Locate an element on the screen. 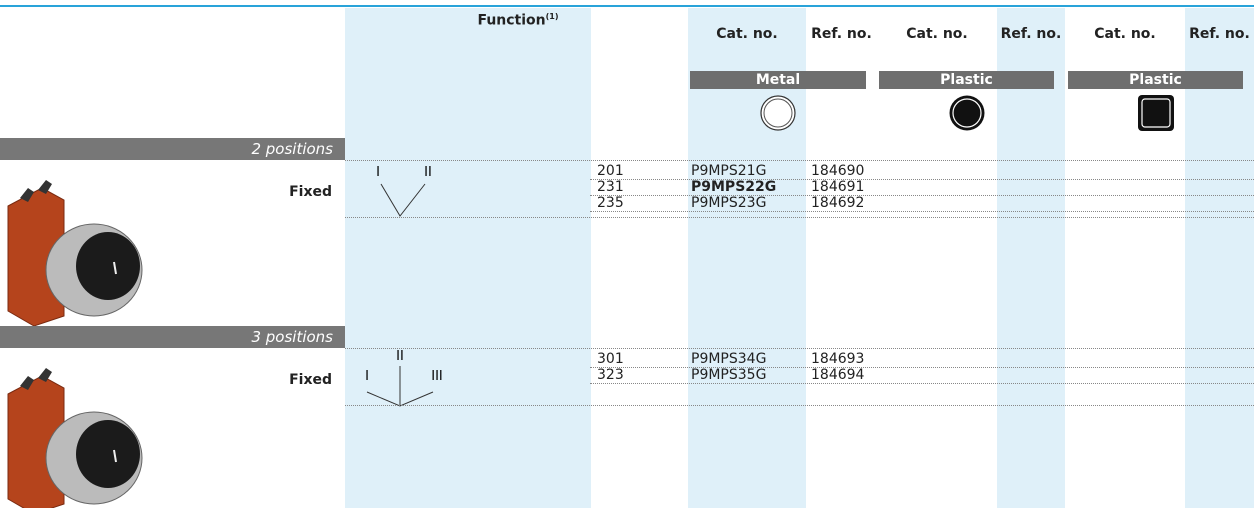 The height and width of the screenshot is (508, 1254). function-code: 301 is located at coordinates (610, 359).